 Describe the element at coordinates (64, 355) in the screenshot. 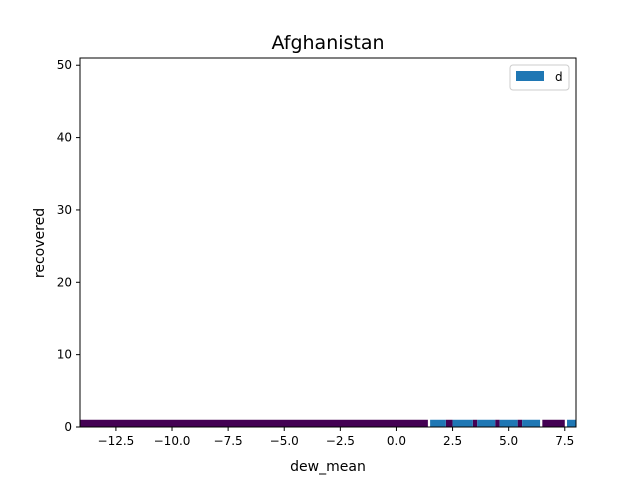

I see `y-tick-label: 10` at that location.